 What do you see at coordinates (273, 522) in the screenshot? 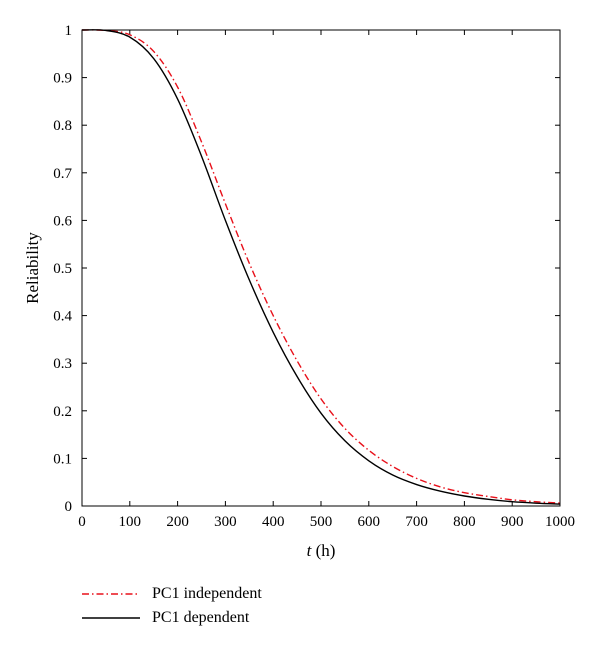
I see `x-tick-label: 400` at bounding box center [273, 522].